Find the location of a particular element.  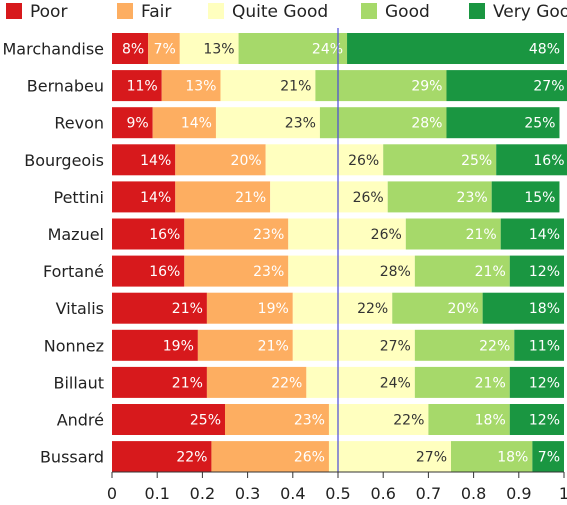

x-tick-label: 0.2 is located at coordinates (202, 493).